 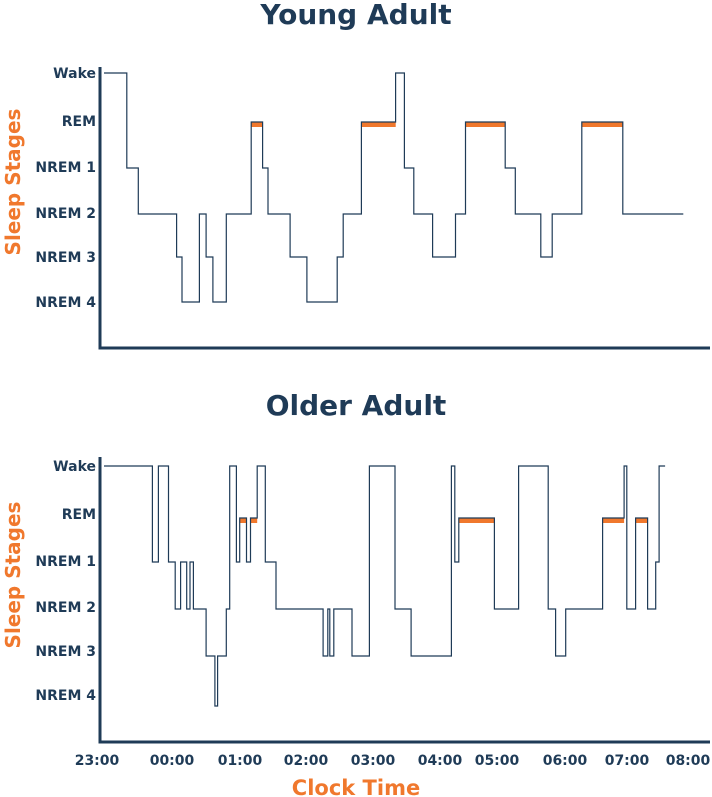 What do you see at coordinates (565, 761) in the screenshot?
I see `x-tick-0600: 06:00` at bounding box center [565, 761].